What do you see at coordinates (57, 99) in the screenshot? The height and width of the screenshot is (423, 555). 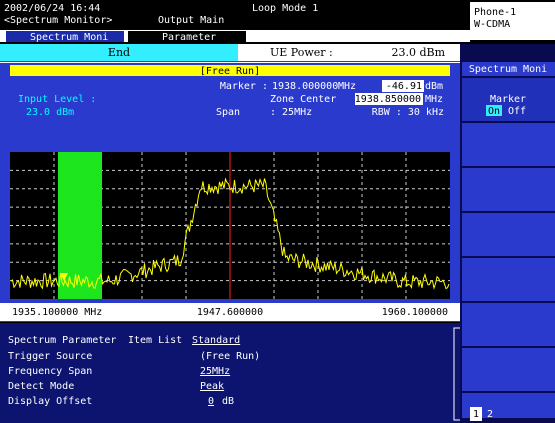 I see `input-label: Input Level :` at bounding box center [57, 99].